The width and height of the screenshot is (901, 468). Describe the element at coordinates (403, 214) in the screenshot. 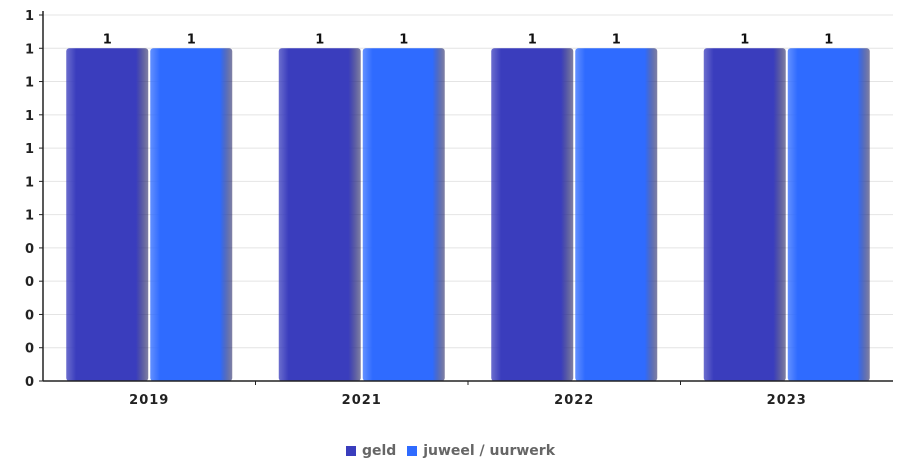

I see `bar-juweel-uurwerk-2021` at that location.